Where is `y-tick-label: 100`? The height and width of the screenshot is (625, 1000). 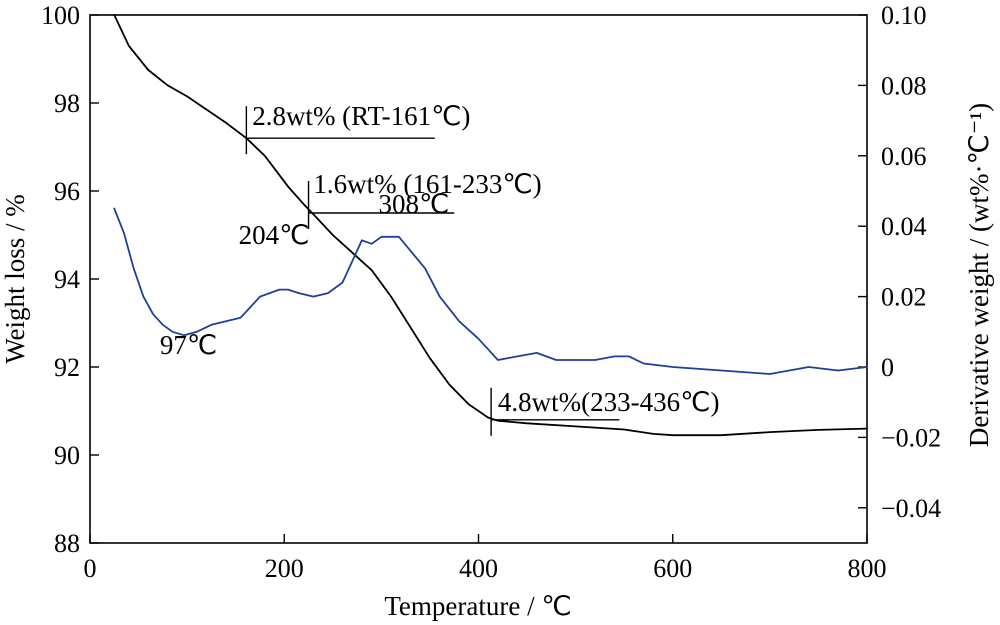 y-tick-label: 100 is located at coordinates (60, 15).